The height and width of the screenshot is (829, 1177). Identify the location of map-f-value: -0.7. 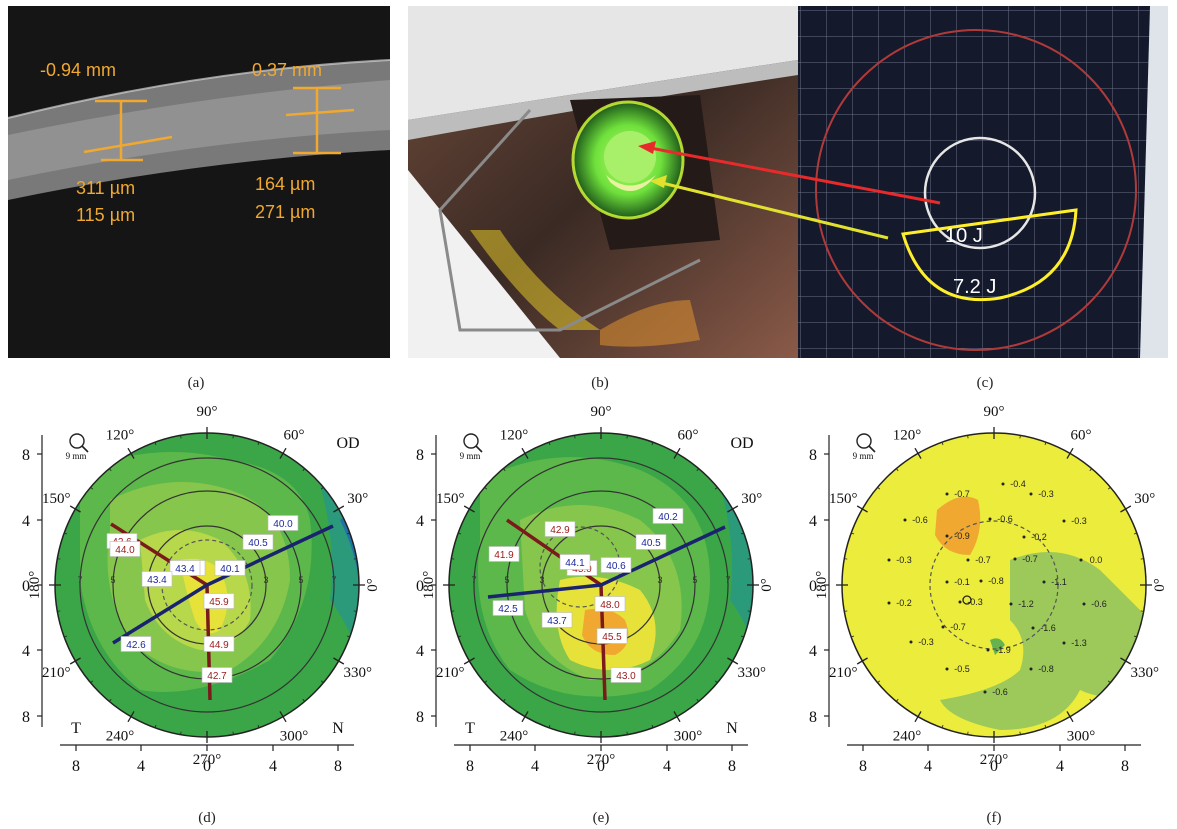
(1030, 559).